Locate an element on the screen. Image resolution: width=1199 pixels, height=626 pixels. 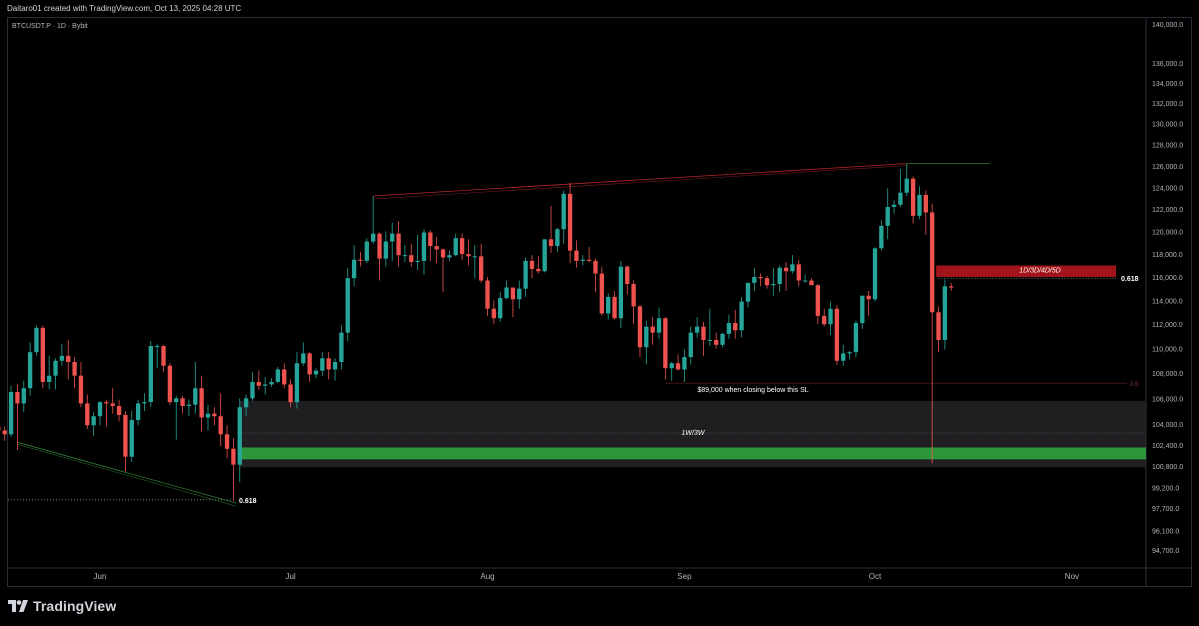
tradingview-logo: TradingView is located at coordinates (62, 606).